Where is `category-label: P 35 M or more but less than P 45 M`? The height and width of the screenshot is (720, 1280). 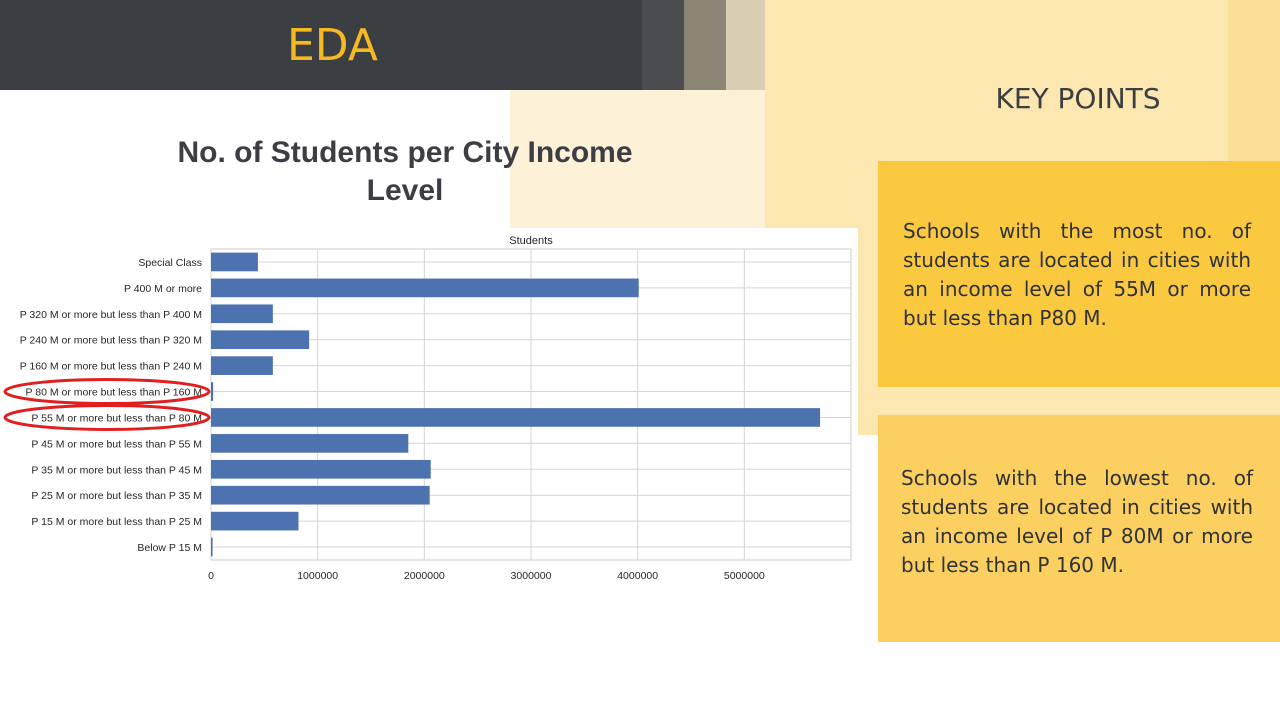 category-label: P 35 M or more but less than P 45 M is located at coordinates (116, 470).